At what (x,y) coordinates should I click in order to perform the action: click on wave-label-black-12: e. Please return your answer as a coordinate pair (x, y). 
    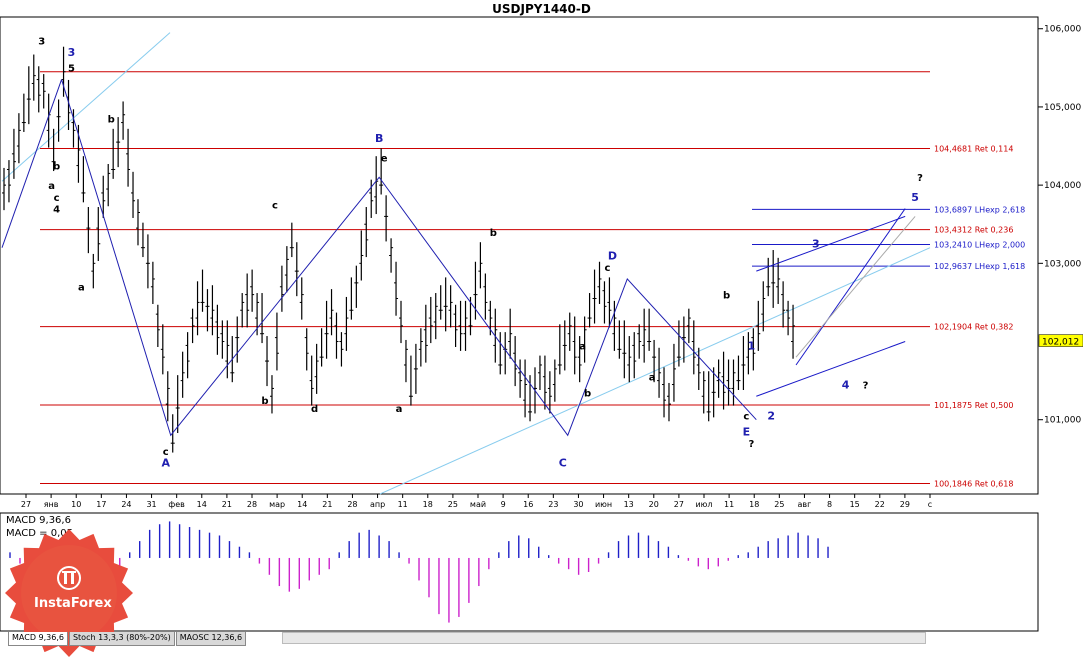
    Looking at the image, I should click on (384, 159).